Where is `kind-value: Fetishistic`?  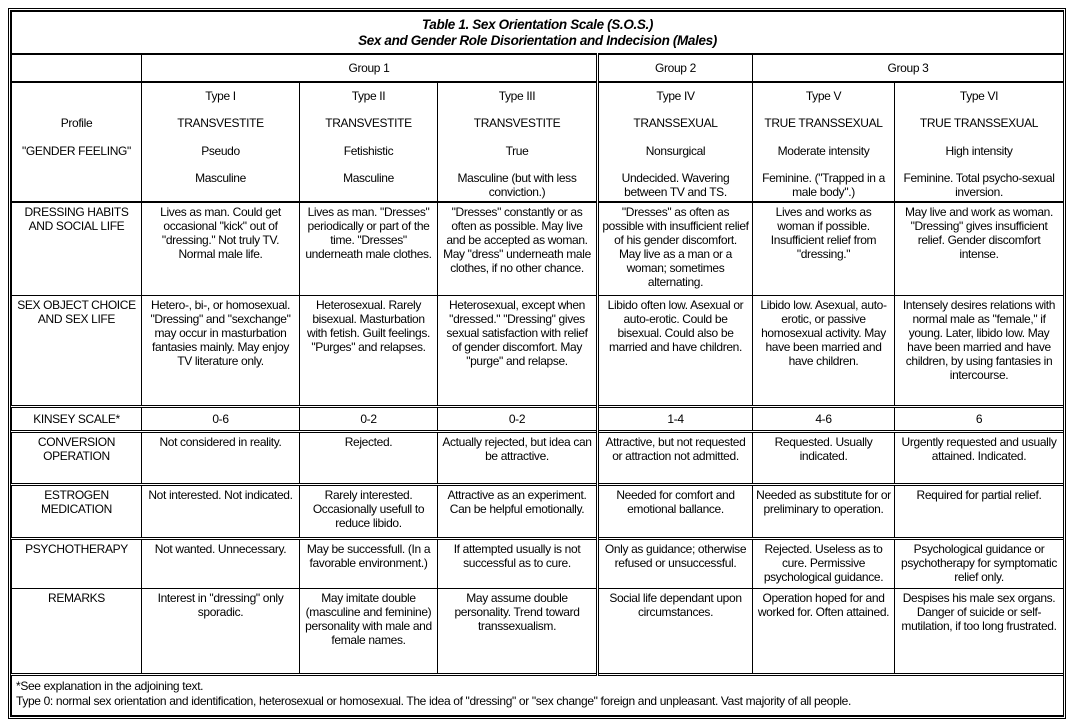
kind-value: Fetishistic is located at coordinates (368, 151).